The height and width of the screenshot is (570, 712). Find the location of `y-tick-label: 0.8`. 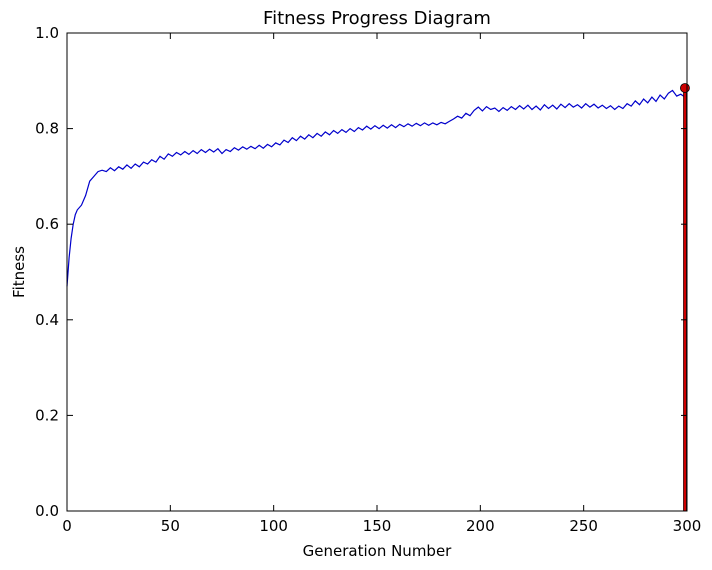

y-tick-label: 0.8 is located at coordinates (47, 129).